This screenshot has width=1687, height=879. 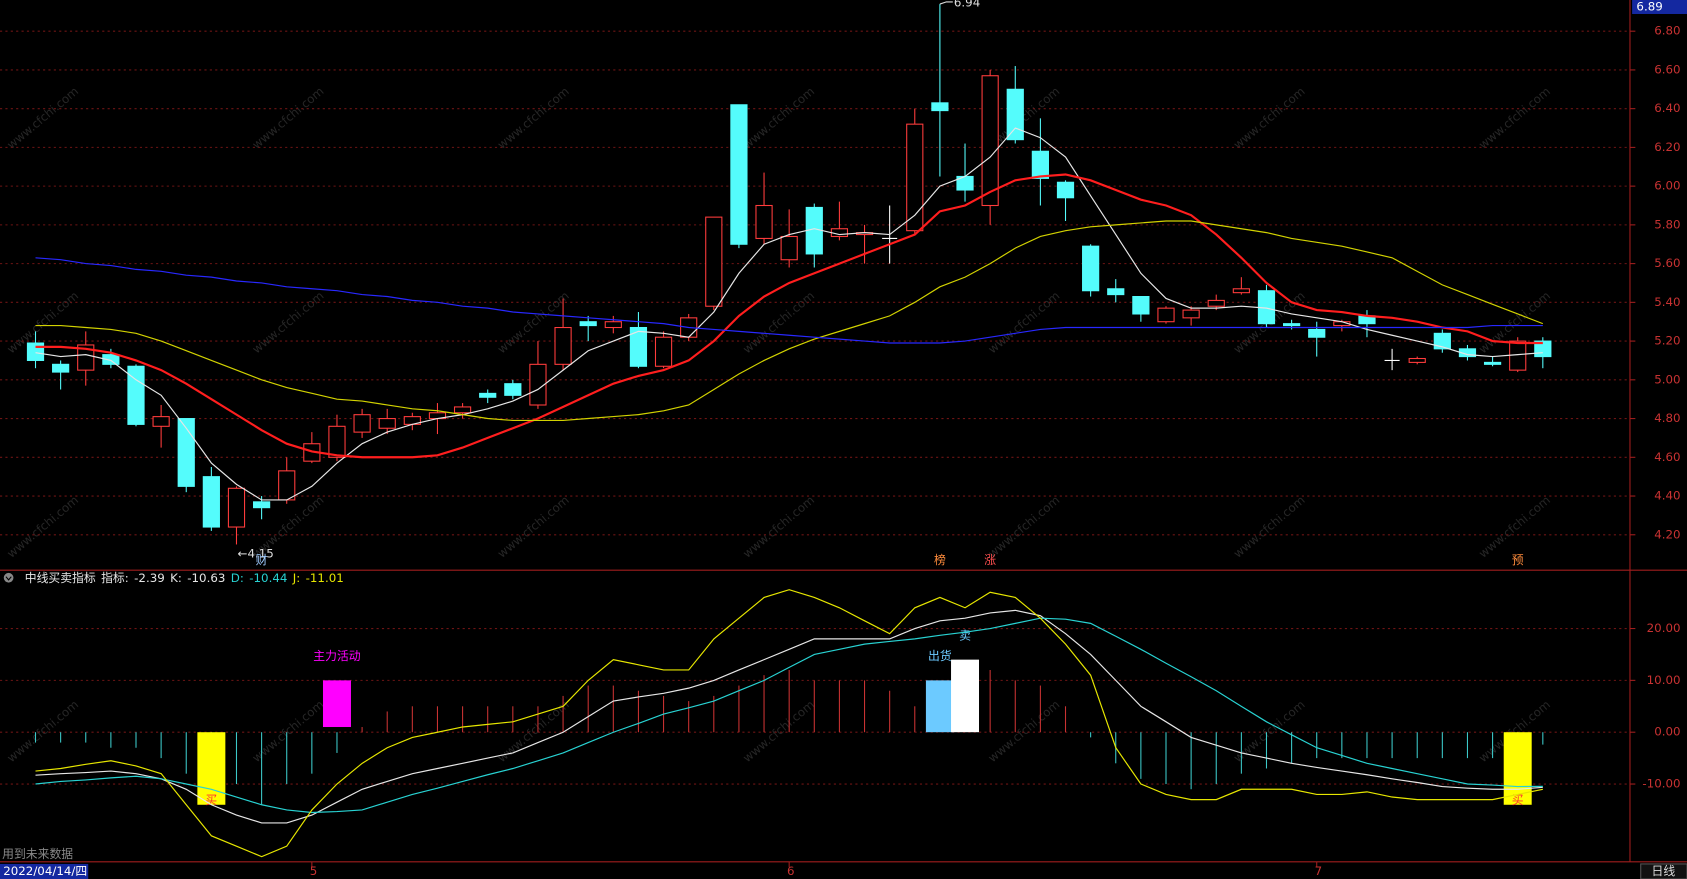 I want to click on y-tick-label: 5.00, so click(x=1667, y=379).